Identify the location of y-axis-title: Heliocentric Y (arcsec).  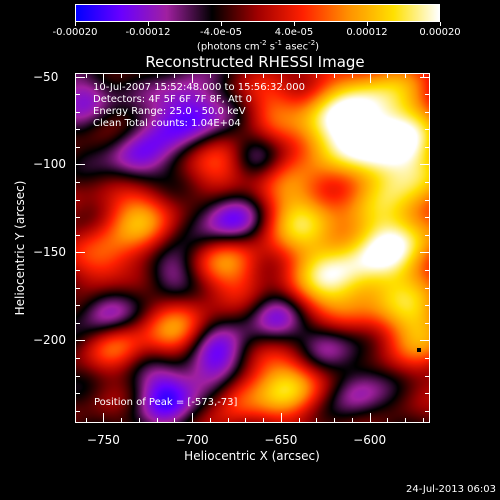
(20, 248).